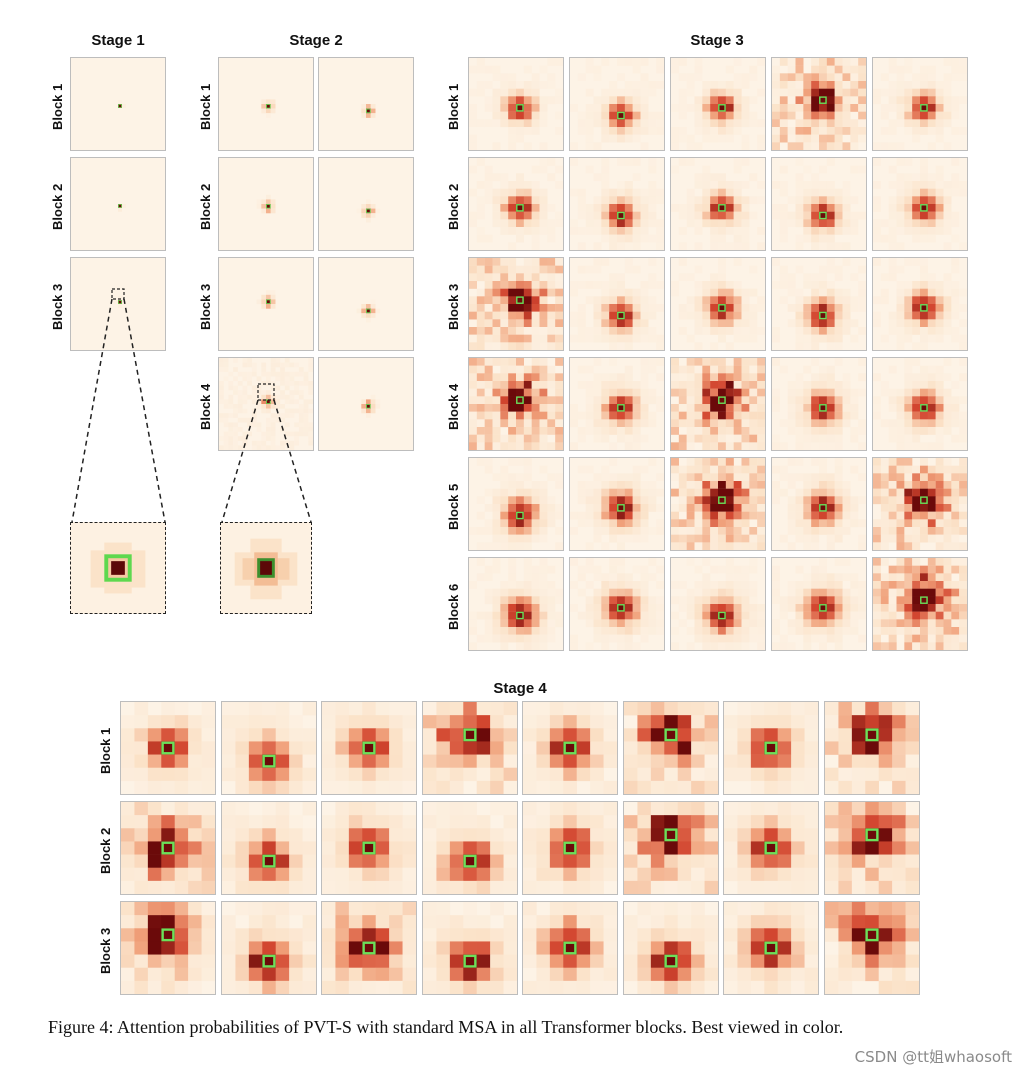  I want to click on stage1-row-label: Block 3, so click(57, 306).